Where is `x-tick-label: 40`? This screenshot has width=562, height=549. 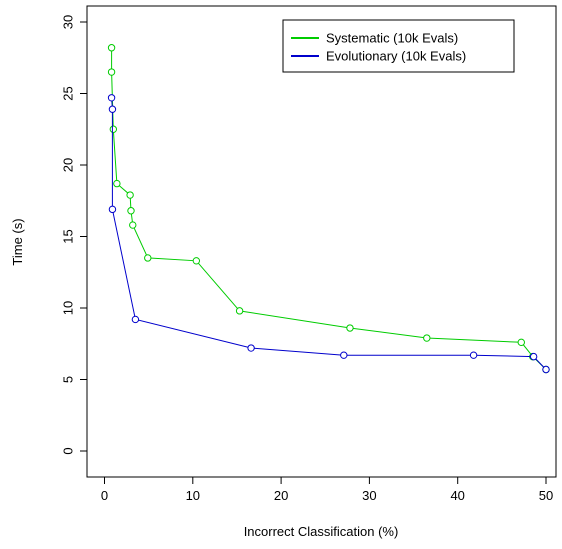
x-tick-label: 40 is located at coordinates (457, 495).